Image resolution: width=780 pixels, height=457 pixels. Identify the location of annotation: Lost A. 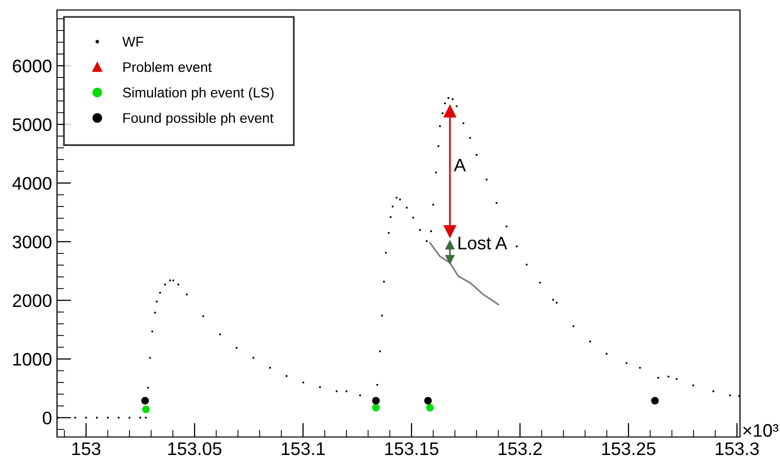
(483, 243).